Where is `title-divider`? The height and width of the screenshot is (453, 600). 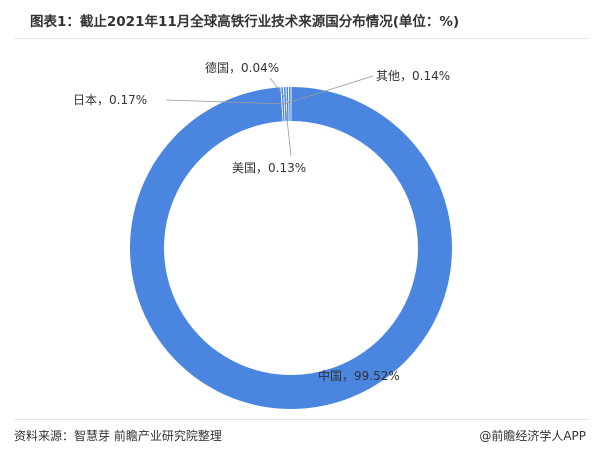 title-divider is located at coordinates (301, 38).